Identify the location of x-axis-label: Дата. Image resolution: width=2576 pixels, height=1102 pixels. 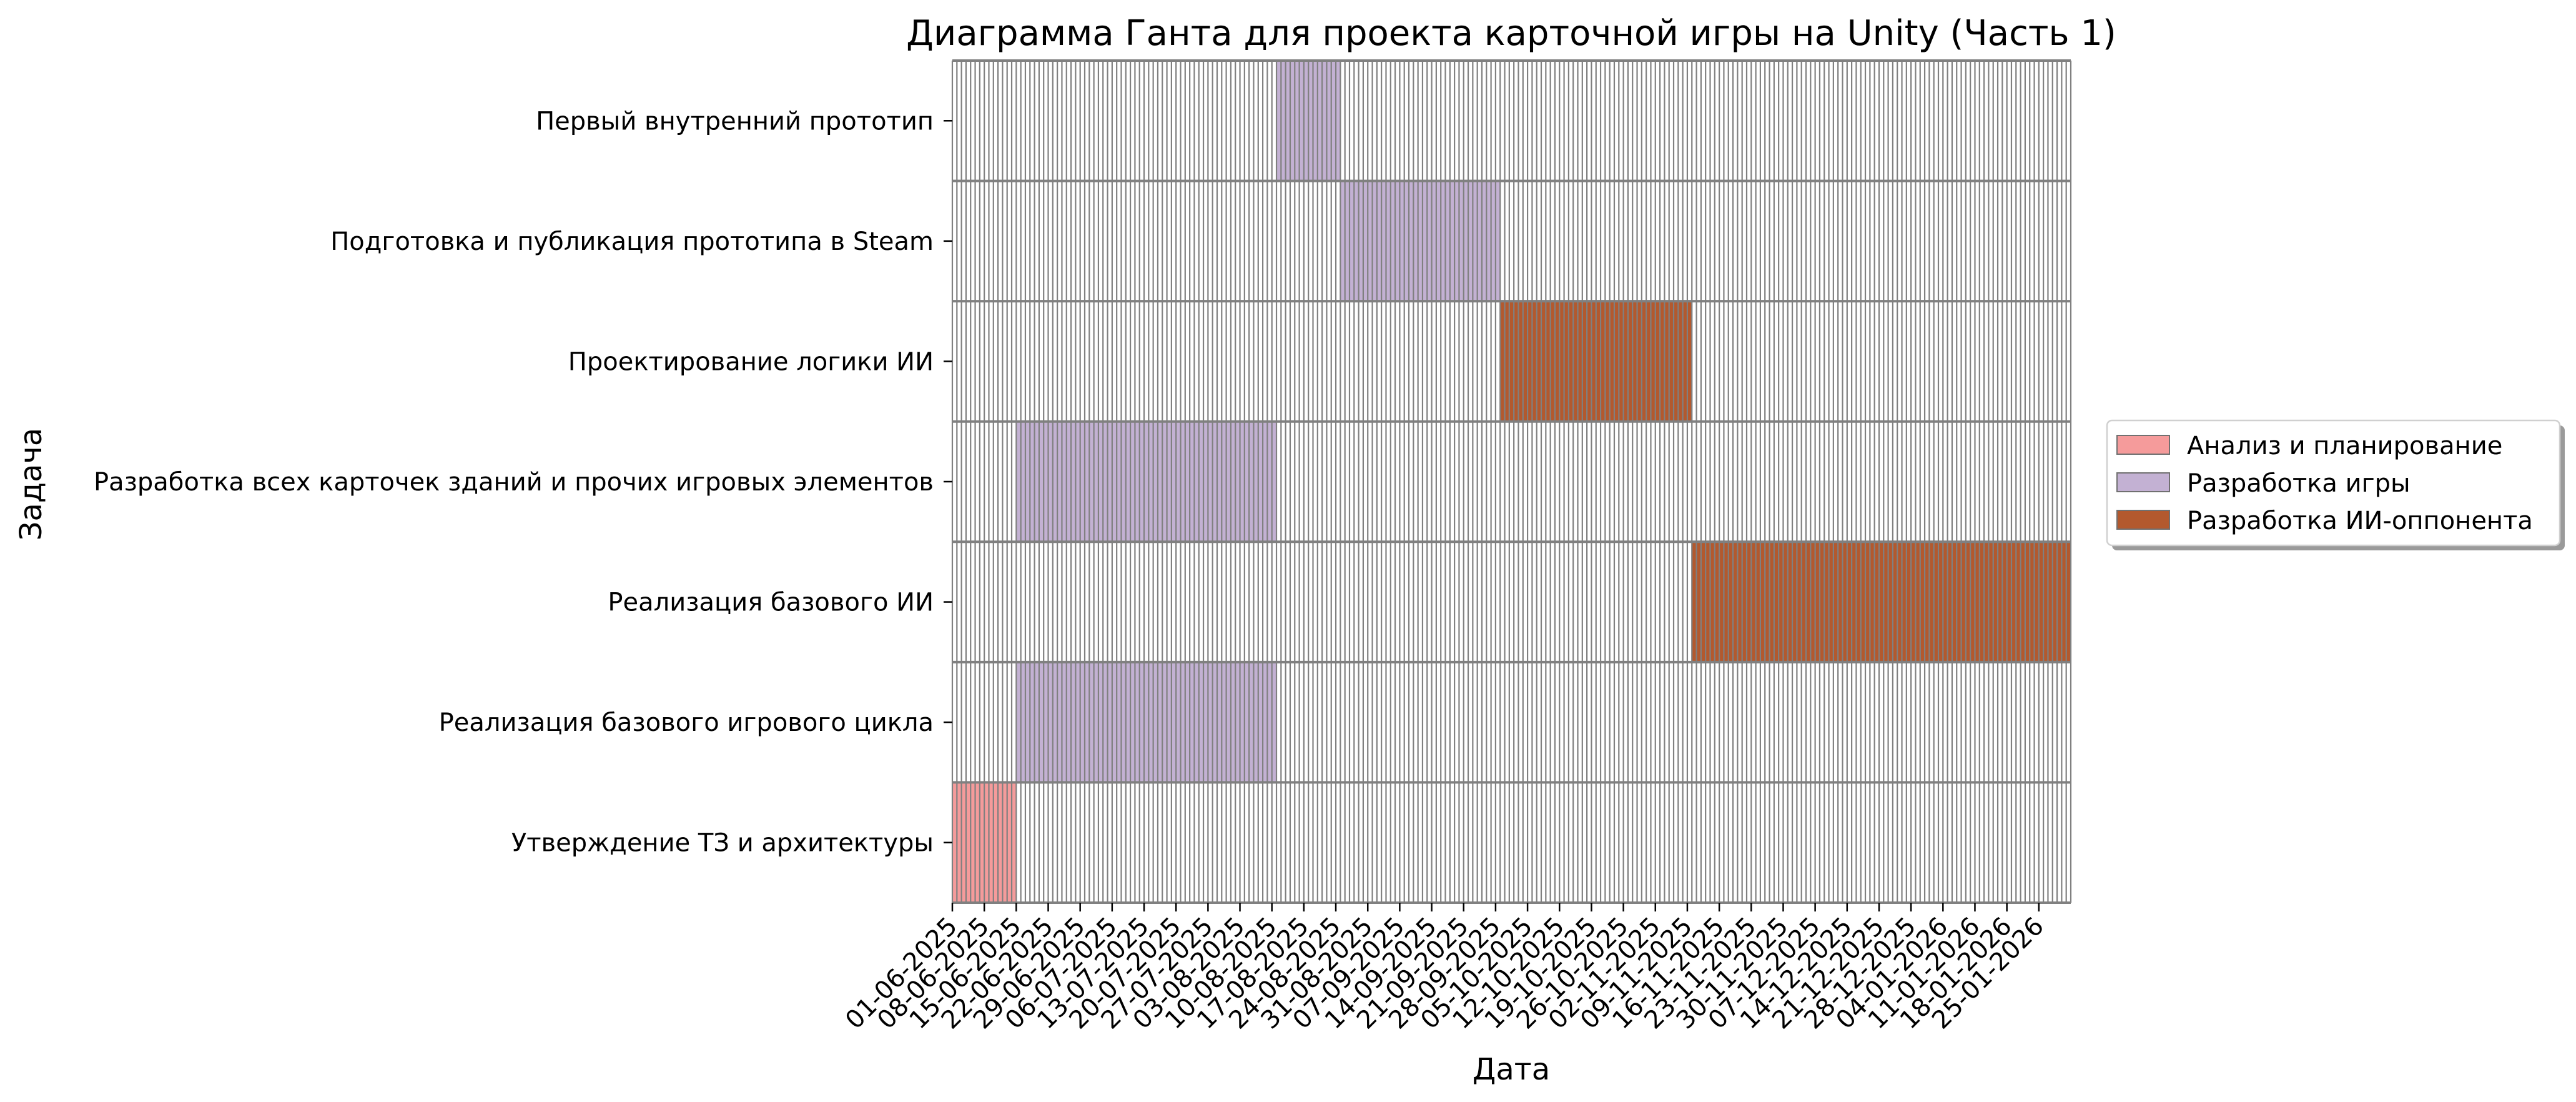
(1511, 1069).